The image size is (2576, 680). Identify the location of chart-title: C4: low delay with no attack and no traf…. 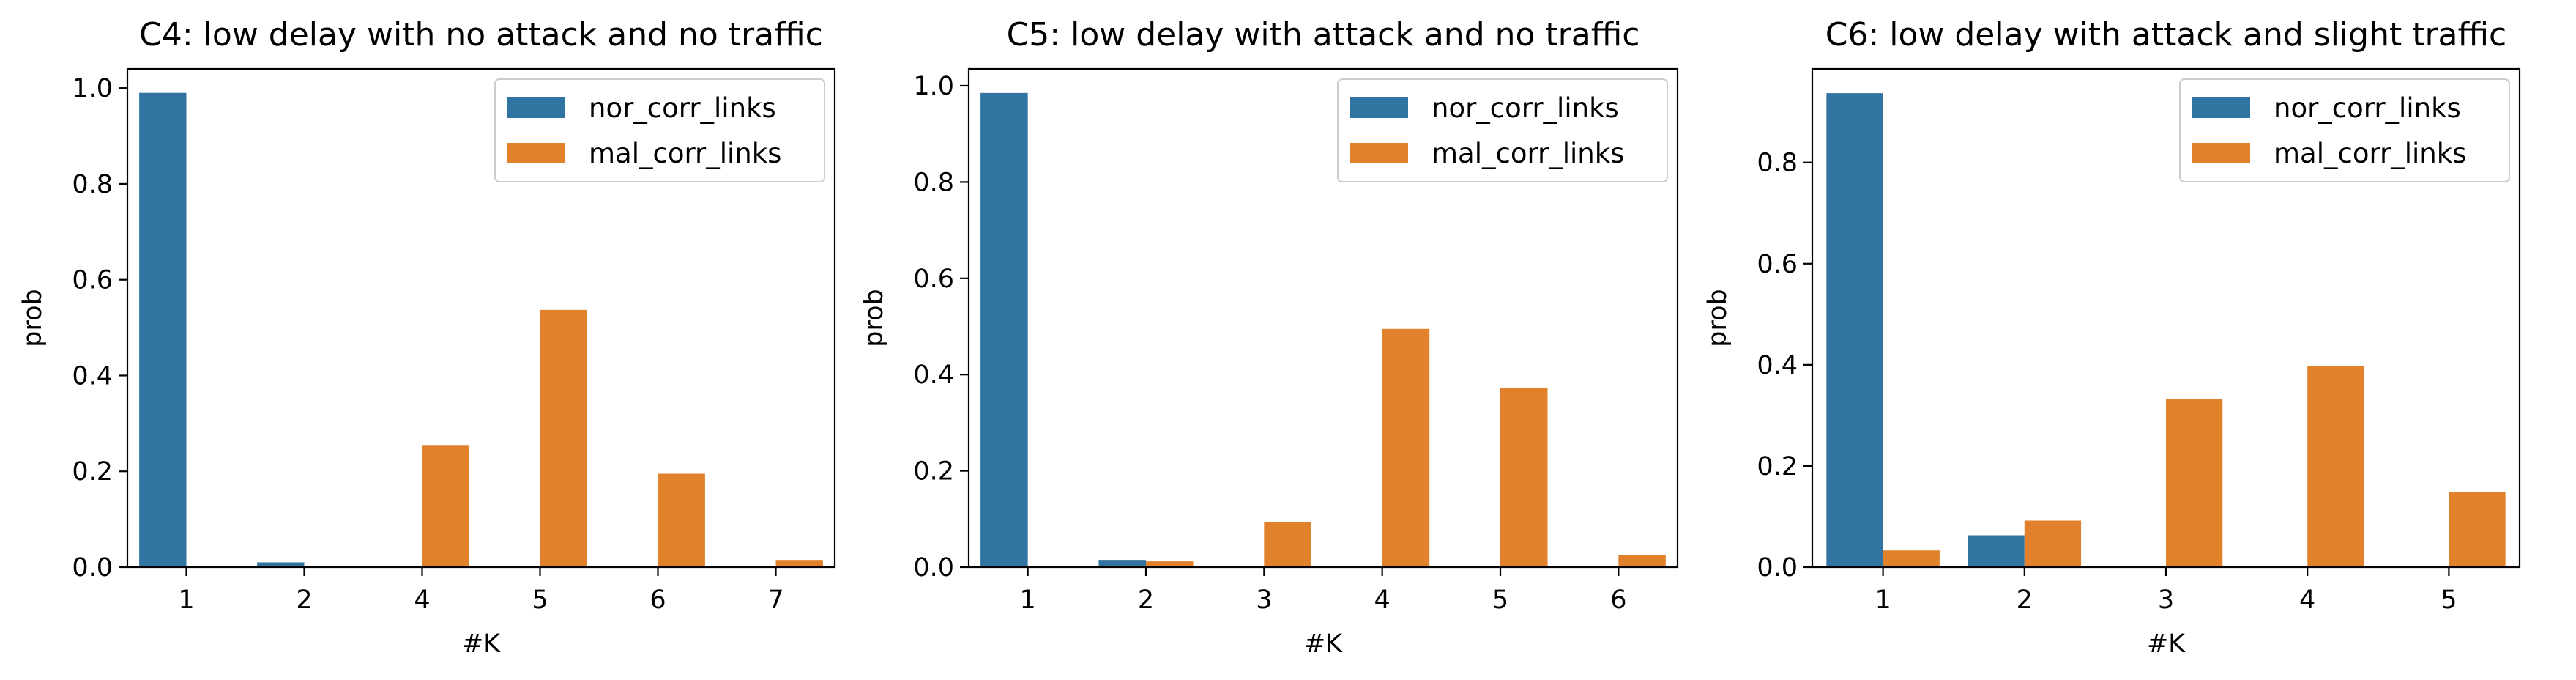
(481, 34).